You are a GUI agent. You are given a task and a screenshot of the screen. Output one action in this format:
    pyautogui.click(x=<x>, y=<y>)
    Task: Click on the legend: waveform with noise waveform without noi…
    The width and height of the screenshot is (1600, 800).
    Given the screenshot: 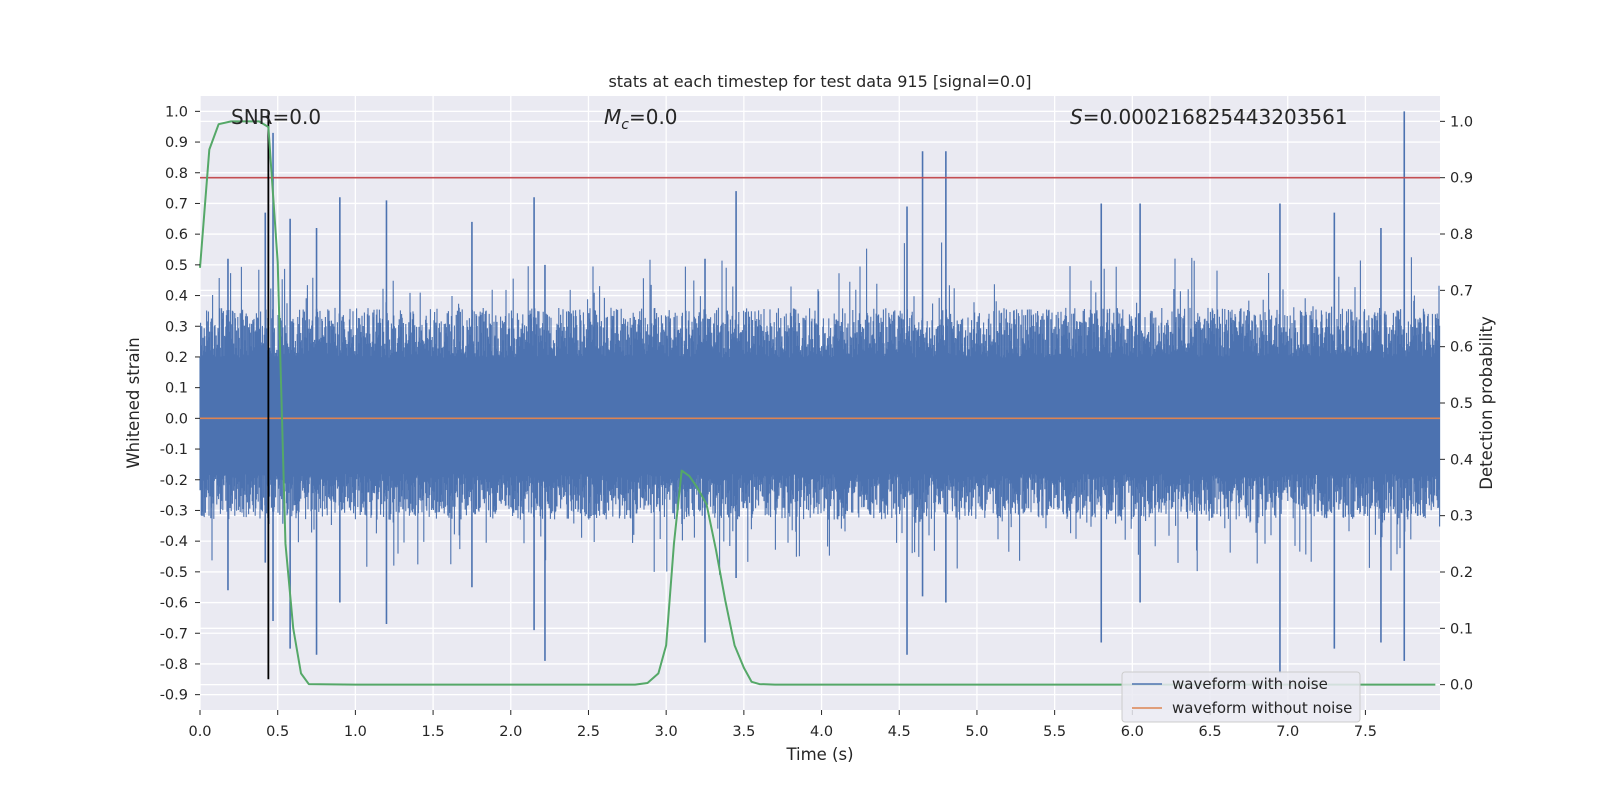 What is the action you would take?
    pyautogui.click(x=1241, y=697)
    